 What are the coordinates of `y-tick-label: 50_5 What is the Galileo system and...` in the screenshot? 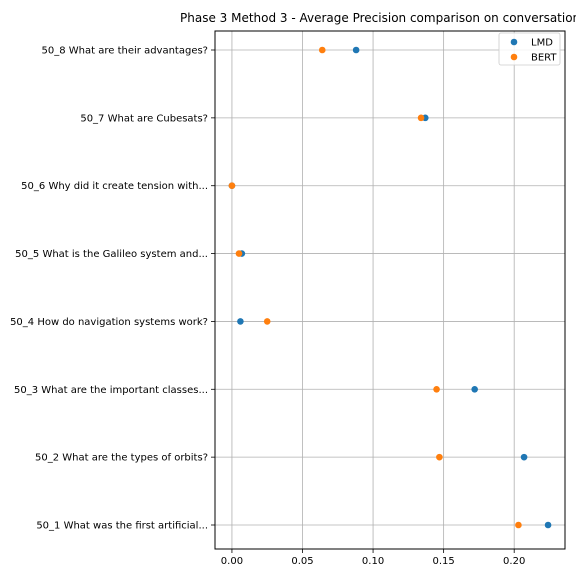 It's located at (111, 254).